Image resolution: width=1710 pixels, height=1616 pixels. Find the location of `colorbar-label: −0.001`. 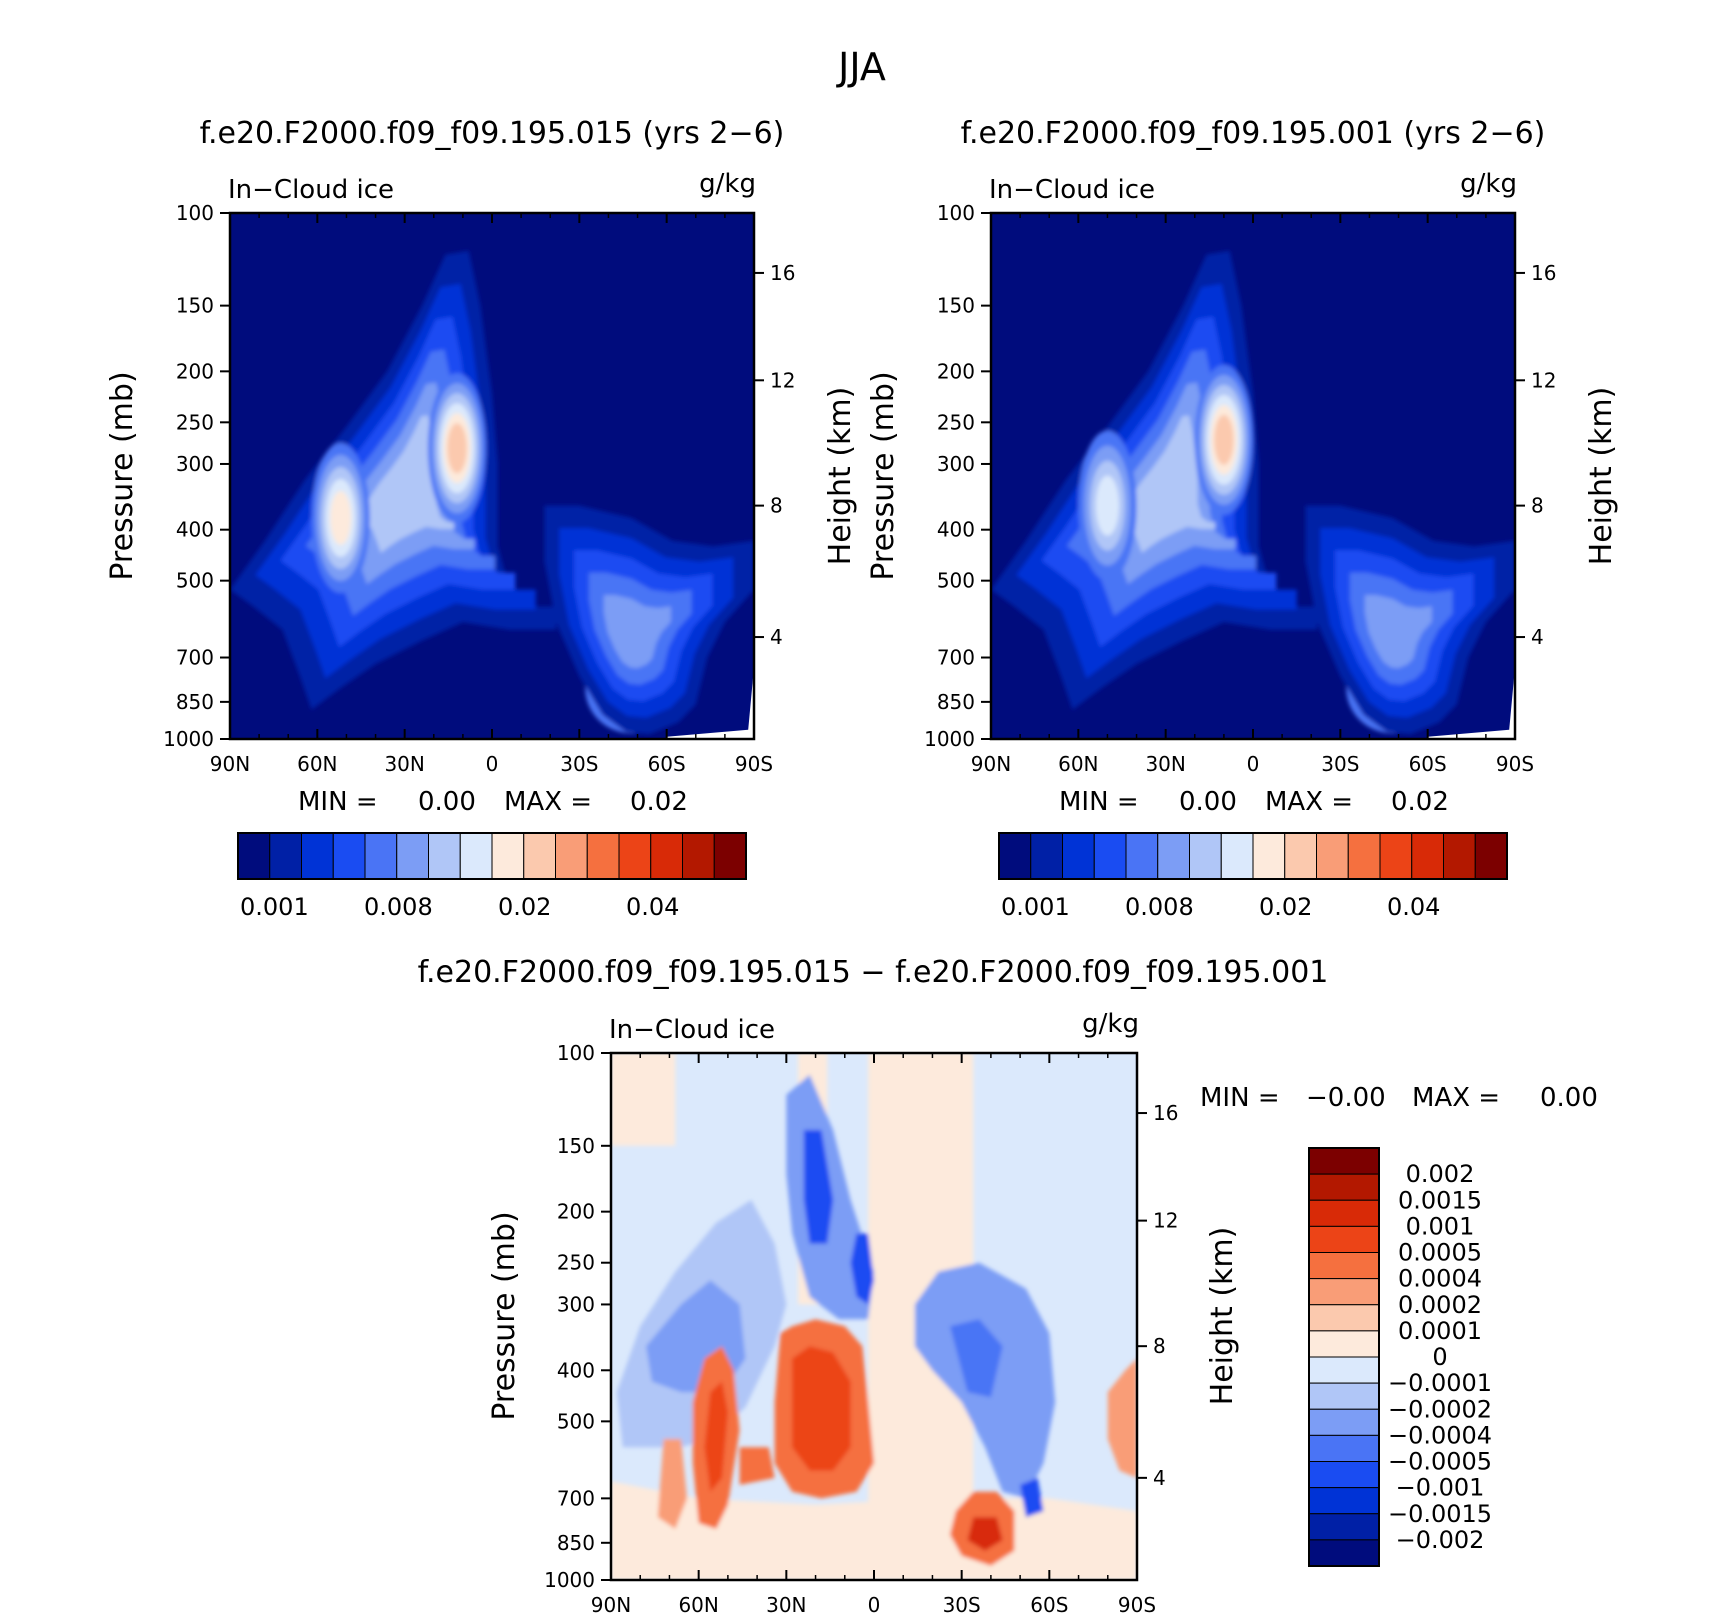

colorbar-label: −0.001 is located at coordinates (1440, 1488).